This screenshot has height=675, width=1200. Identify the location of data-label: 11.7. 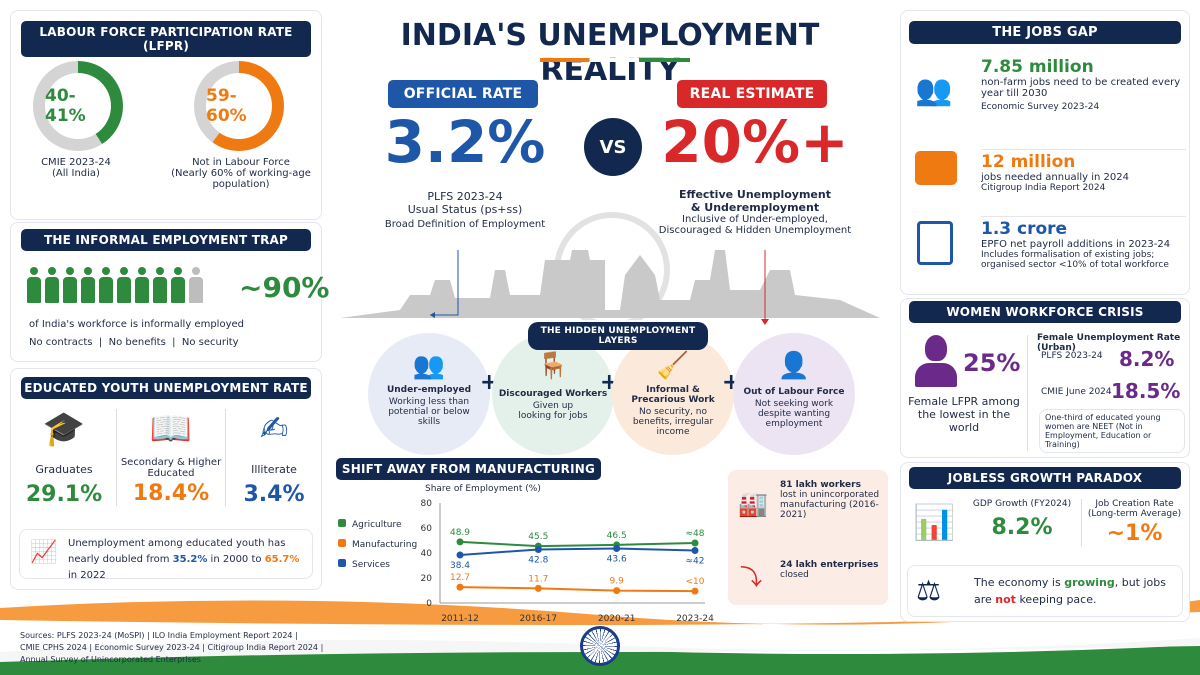
(538, 579).